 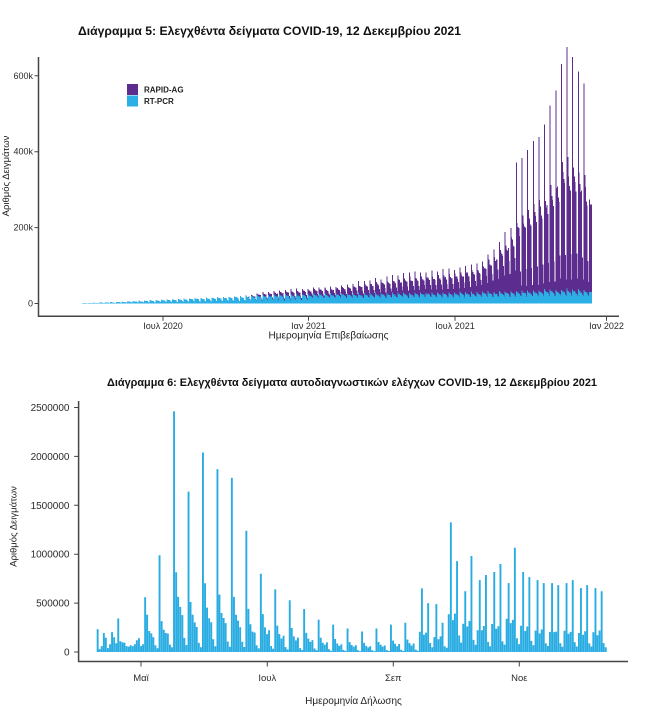 I want to click on svg-text: Ημερομηνία Δήλωσης, so click(x=353, y=701).